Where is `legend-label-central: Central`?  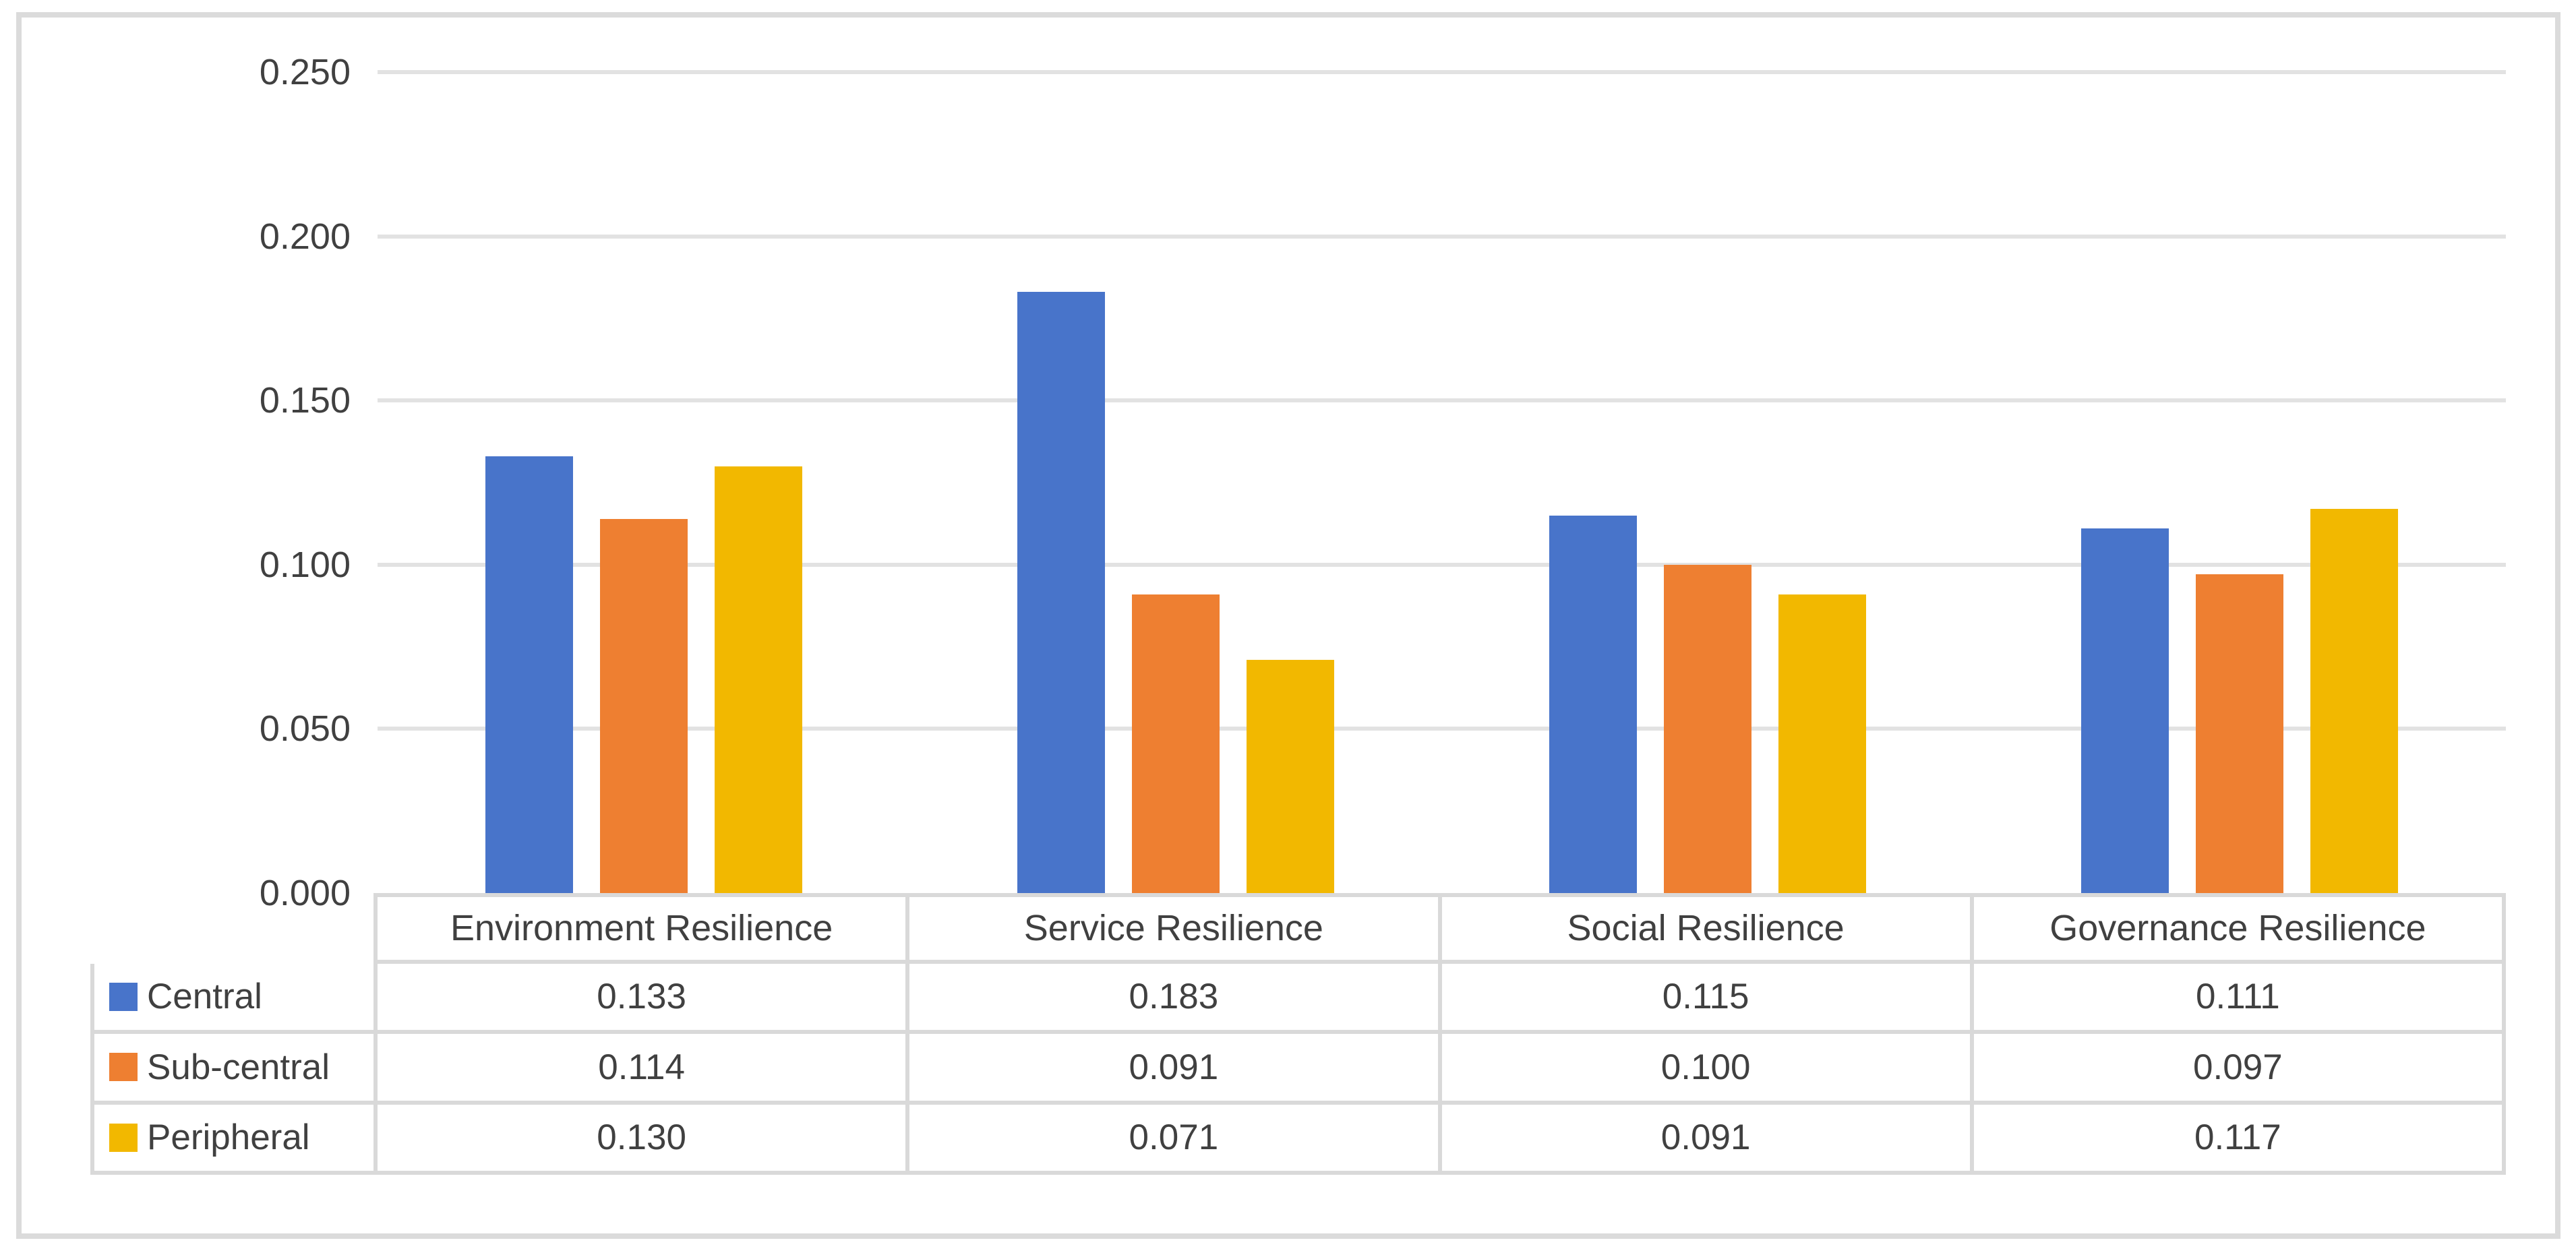 legend-label-central: Central is located at coordinates (205, 997).